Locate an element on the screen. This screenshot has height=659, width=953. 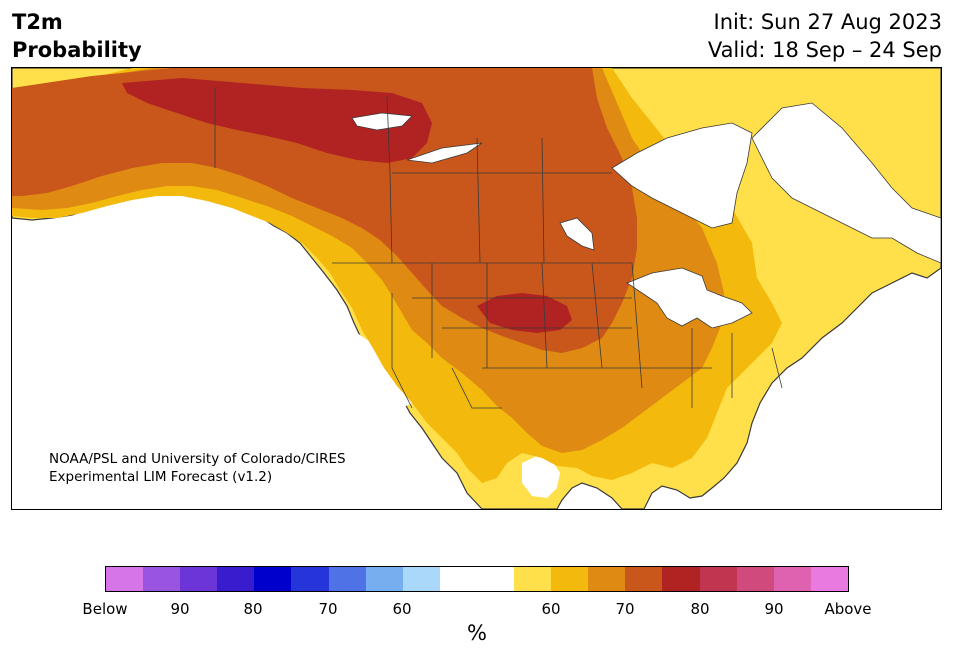
great-lakes is located at coordinates (689, 298).